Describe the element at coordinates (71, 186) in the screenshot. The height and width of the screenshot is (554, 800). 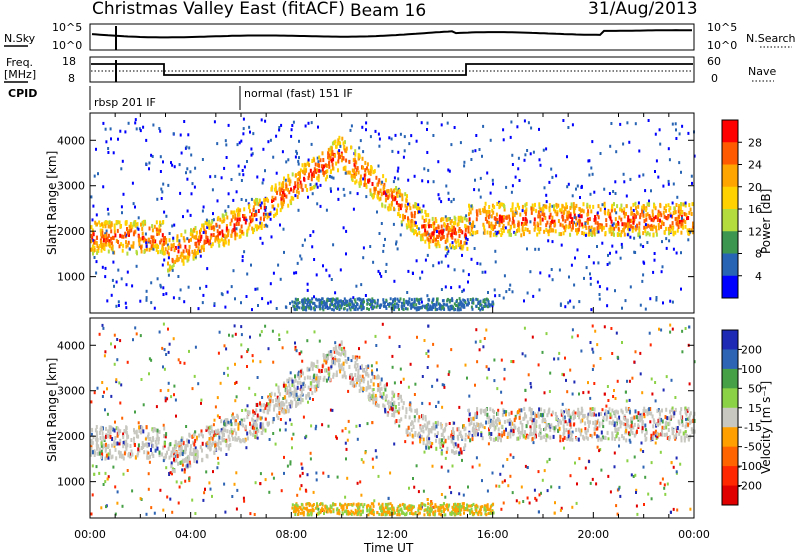
I see `power-ytick-label: 3000` at that location.